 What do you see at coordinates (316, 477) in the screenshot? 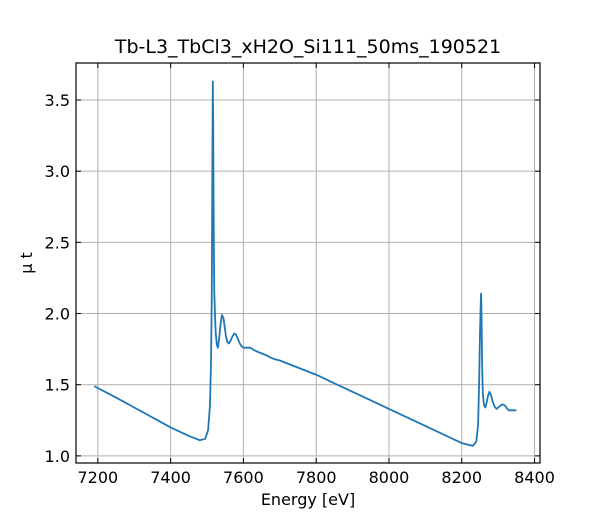
I see `x-tick-label: 7800` at bounding box center [316, 477].